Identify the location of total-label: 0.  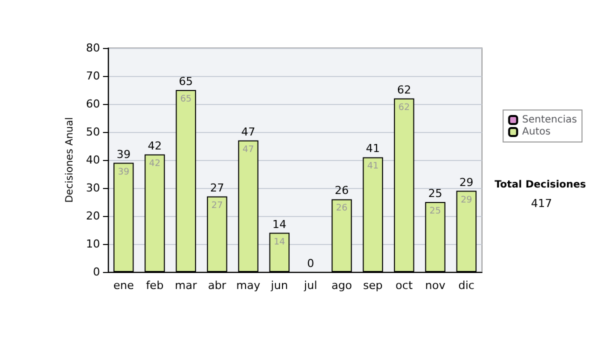
(310, 263).